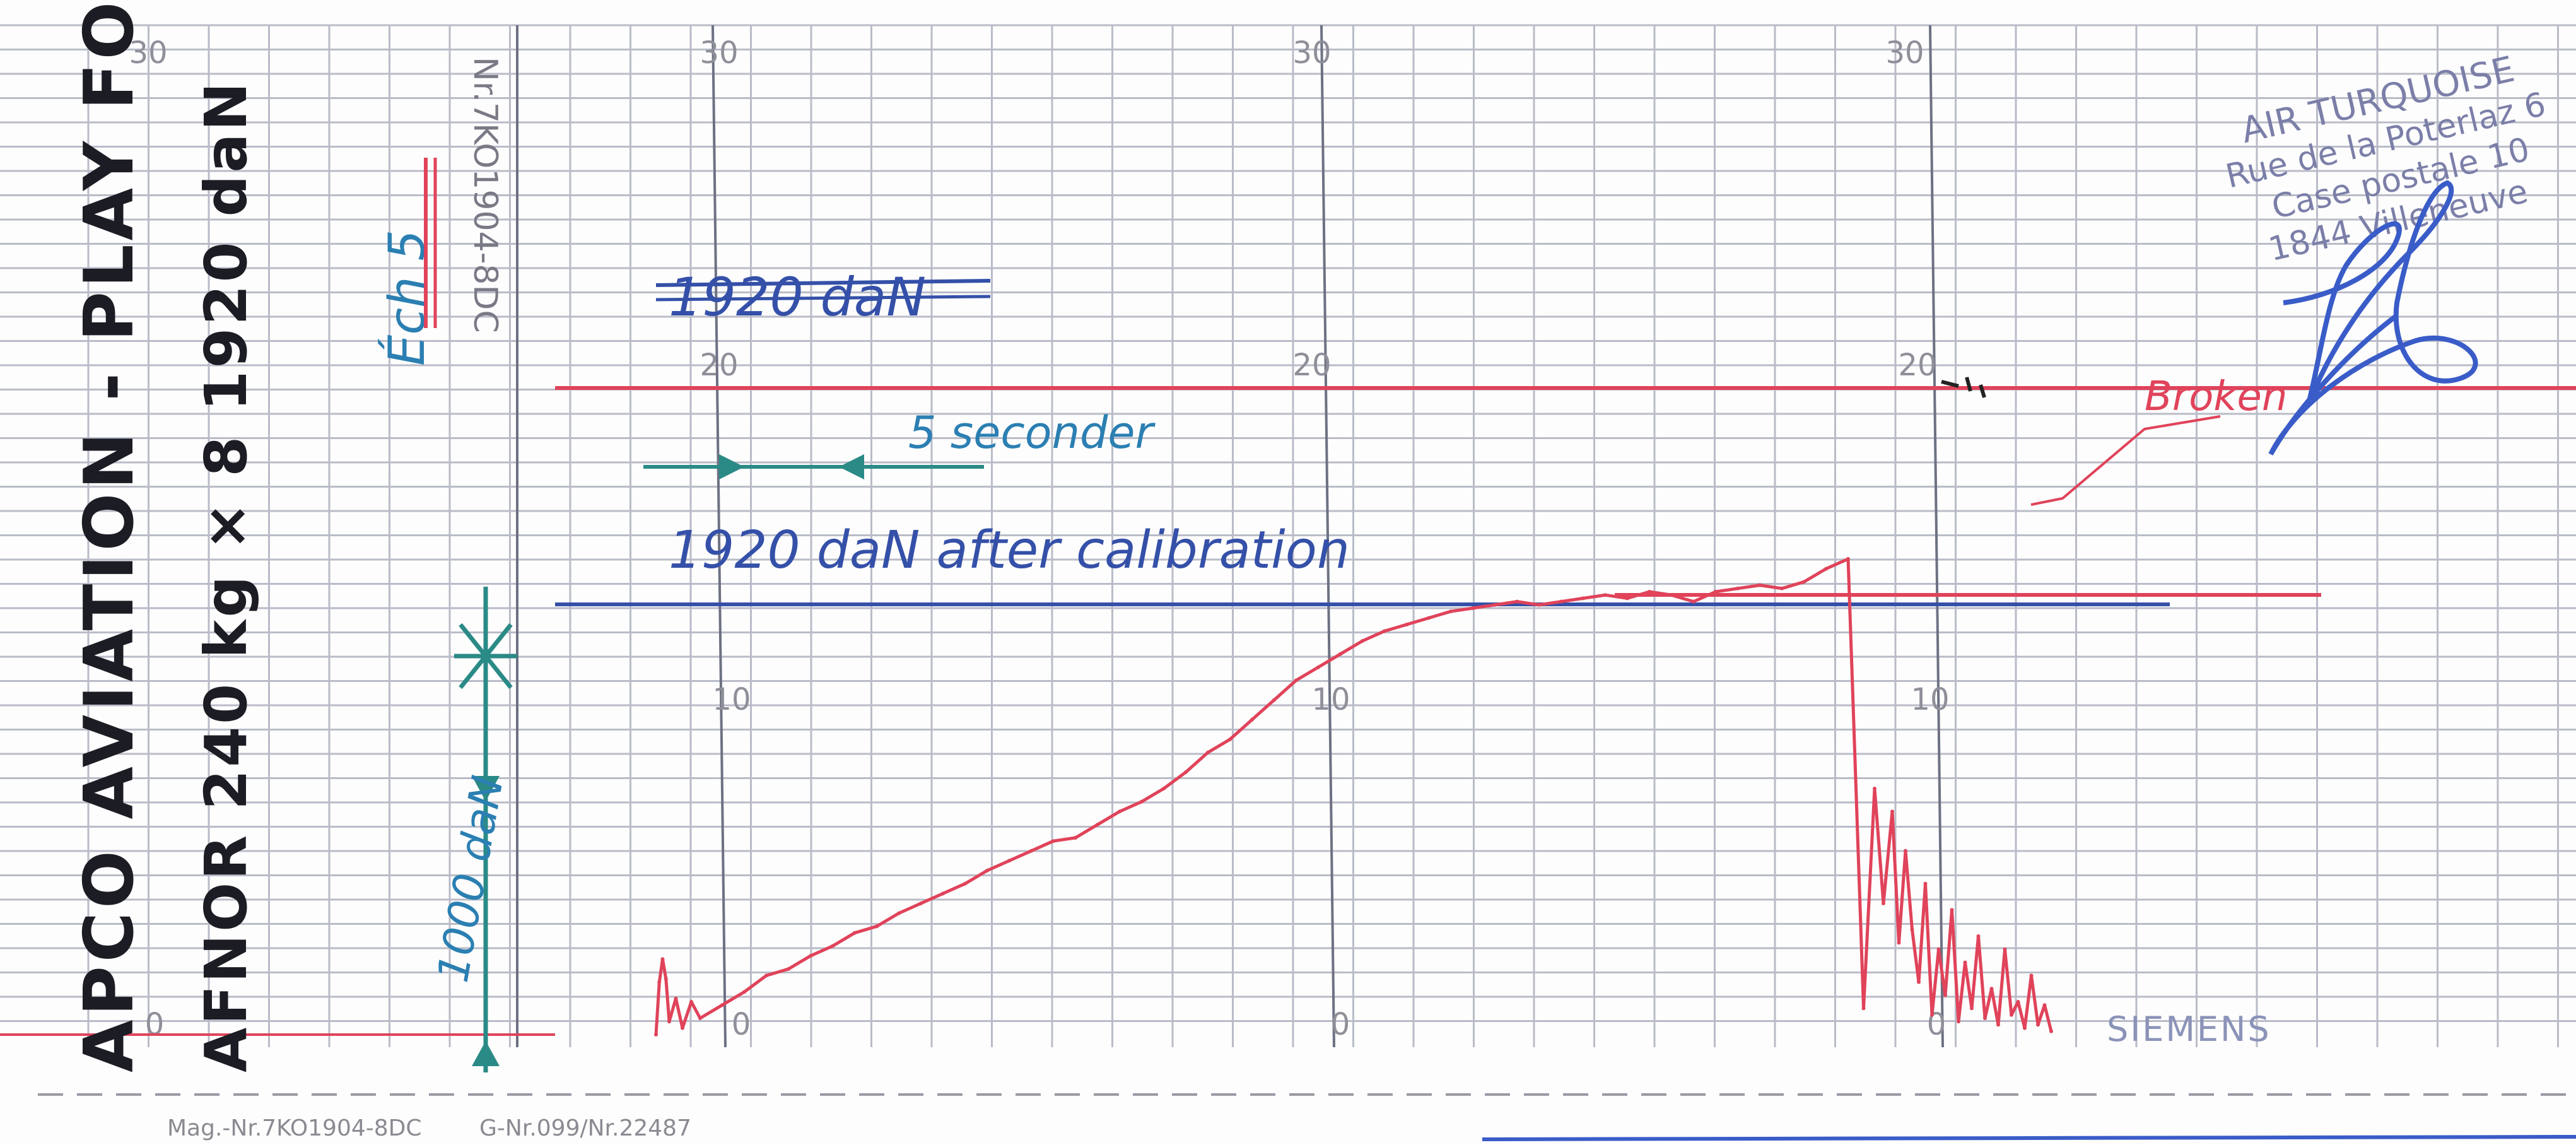 This screenshot has width=2576, height=1145. Describe the element at coordinates (486, 789) in the screenshot. I see `scale-bar-arrow` at that location.